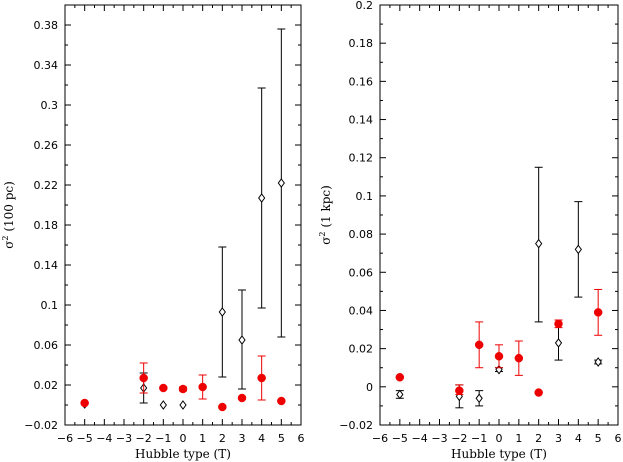 This screenshot has height=462, width=623. Describe the element at coordinates (222, 438) in the screenshot. I see `left-x-tick-label: 2` at that location.